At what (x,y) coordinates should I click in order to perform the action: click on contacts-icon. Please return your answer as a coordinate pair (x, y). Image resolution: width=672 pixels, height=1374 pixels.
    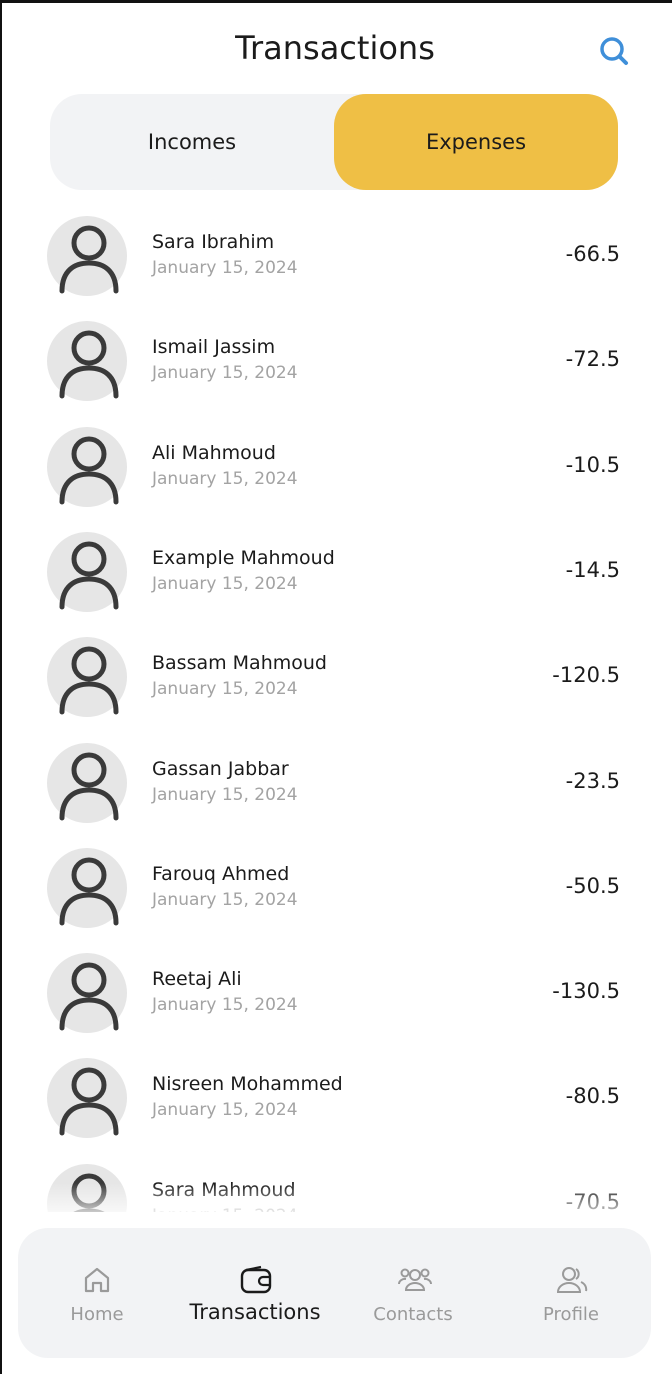
    Looking at the image, I should click on (415, 1279).